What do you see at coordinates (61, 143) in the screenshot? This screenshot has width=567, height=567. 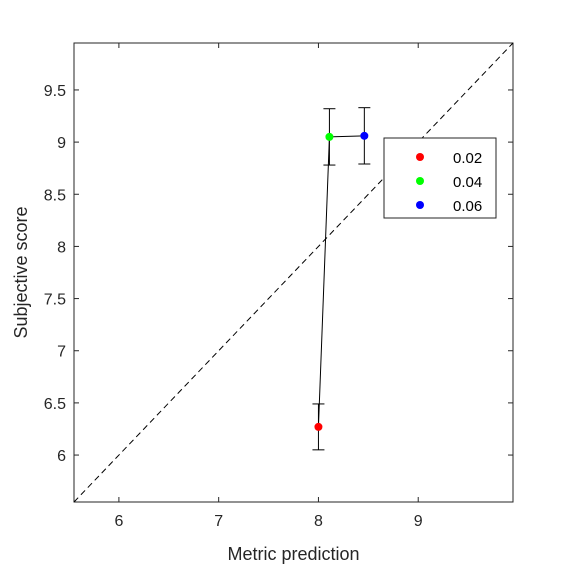 I see `y-tick-label: 9` at bounding box center [61, 143].